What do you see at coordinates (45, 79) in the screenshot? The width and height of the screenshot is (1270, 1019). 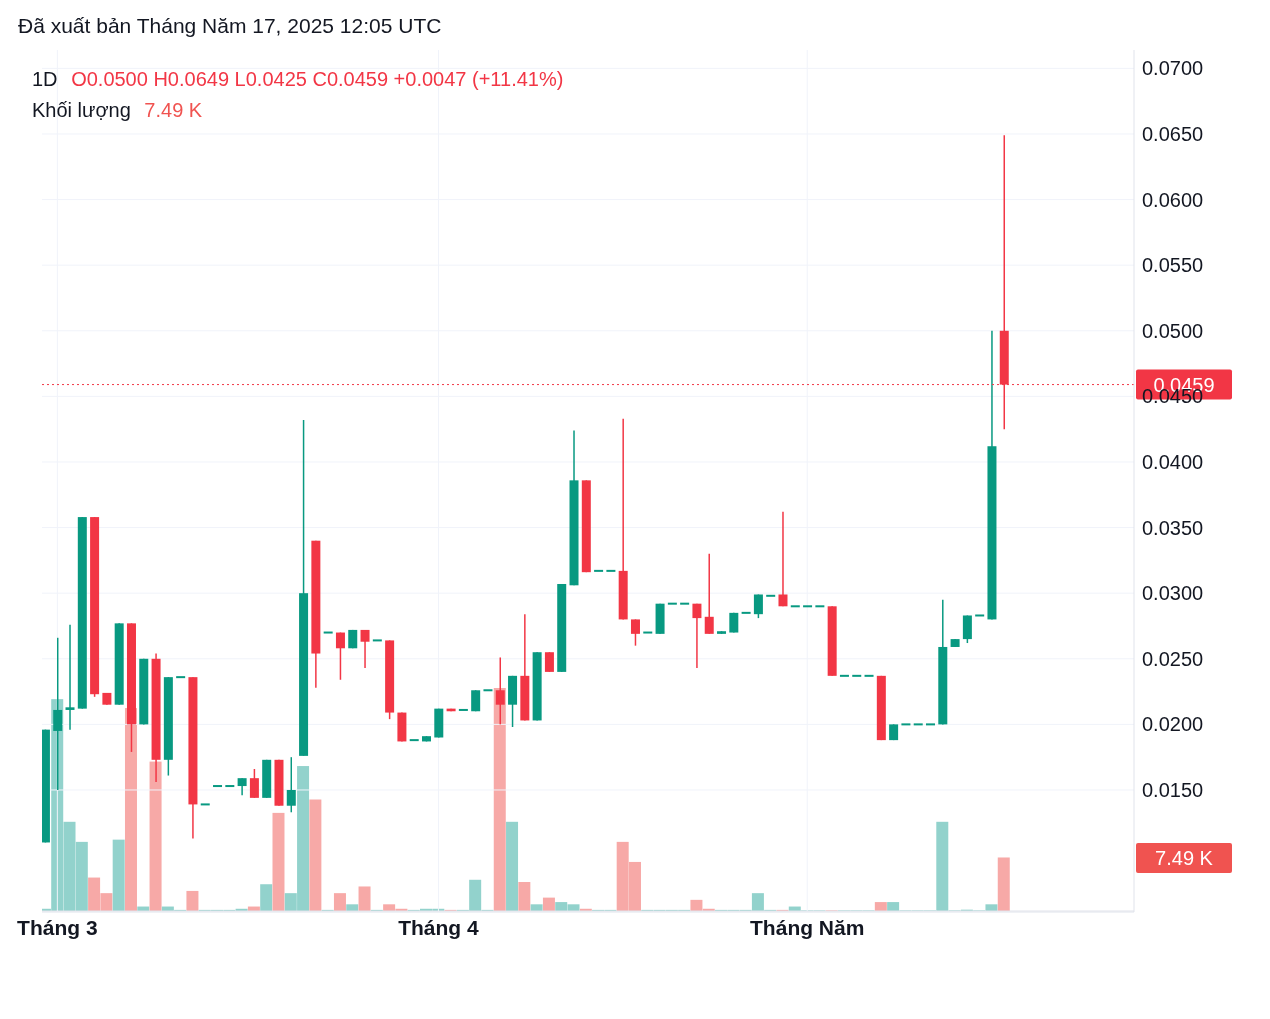 I see `text: 1D` at bounding box center [45, 79].